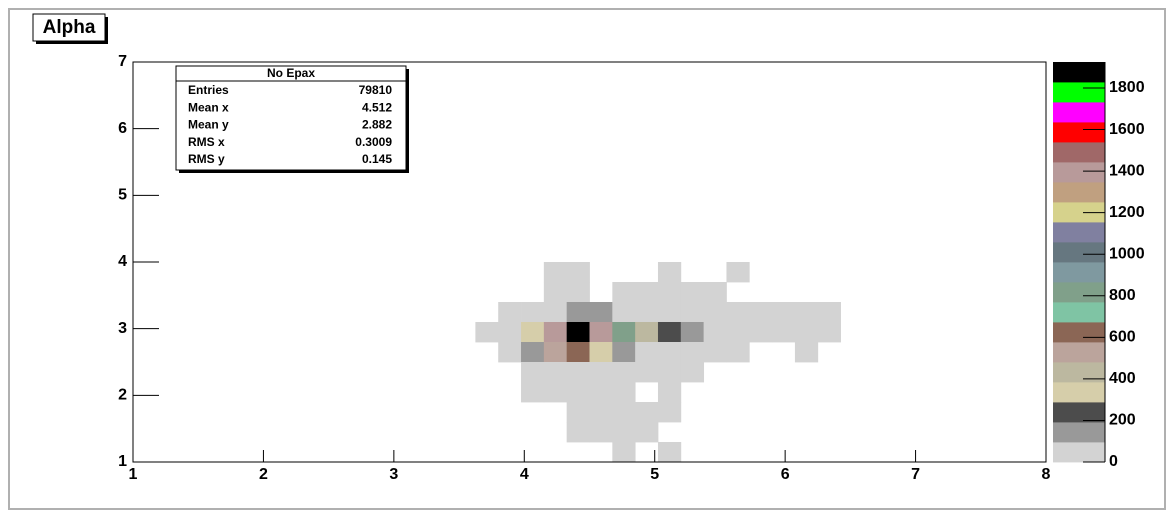  I want to click on y-tick-label: 6, so click(122, 128).